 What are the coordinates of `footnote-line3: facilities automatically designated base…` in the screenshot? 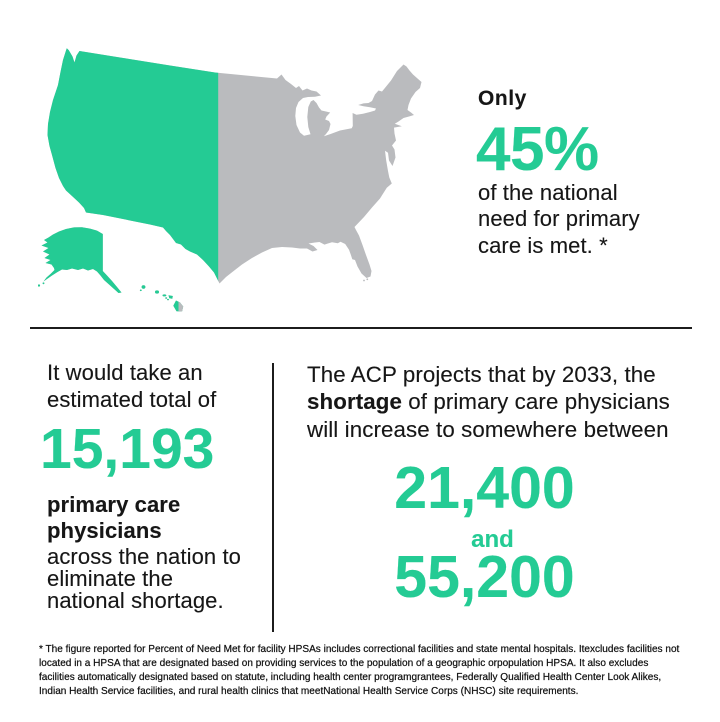 It's located at (350, 677).